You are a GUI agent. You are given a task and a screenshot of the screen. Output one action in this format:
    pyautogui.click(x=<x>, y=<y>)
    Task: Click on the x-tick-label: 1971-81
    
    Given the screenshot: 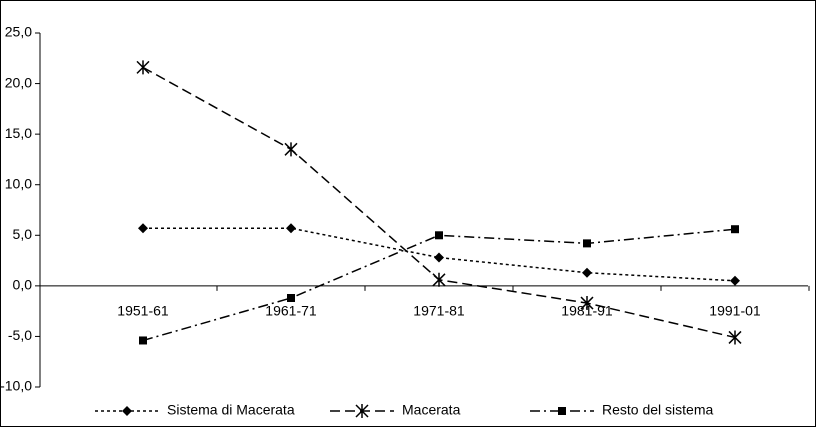 What is the action you would take?
    pyautogui.click(x=439, y=311)
    